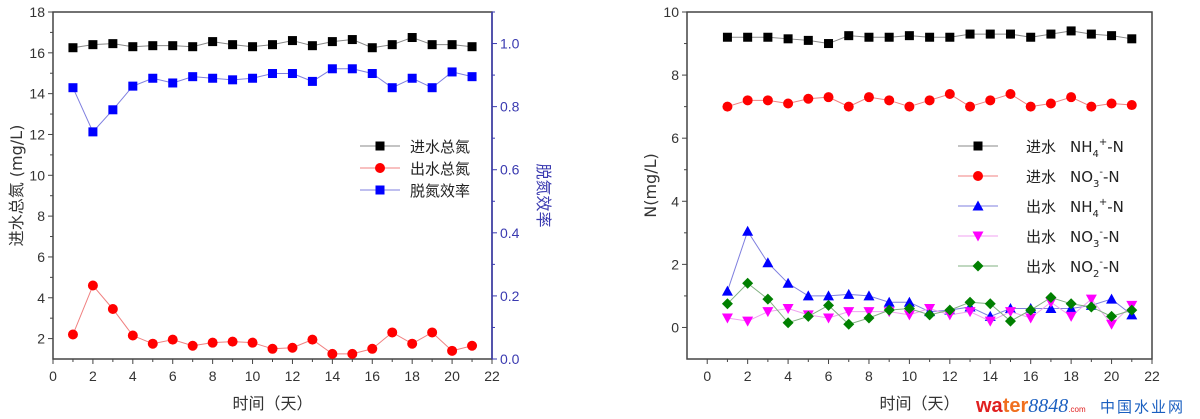 The image size is (1200, 419). I want to click on y2-tick-label: 0.6, so click(510, 170).